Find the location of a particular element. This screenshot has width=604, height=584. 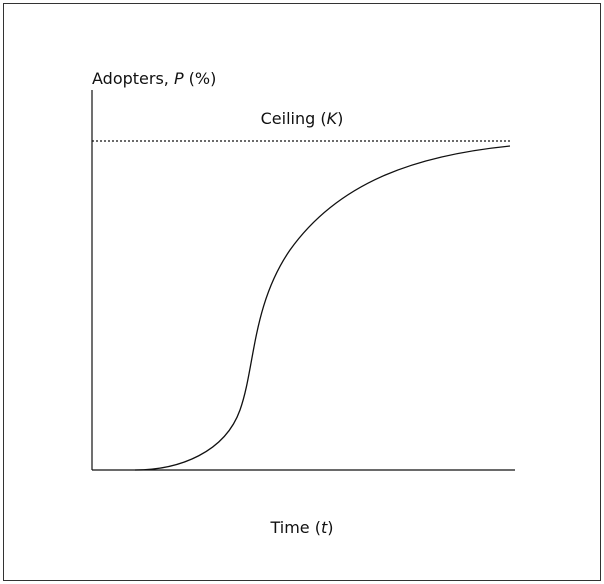

ceiling-label: Ceiling (K) is located at coordinates (302, 118).